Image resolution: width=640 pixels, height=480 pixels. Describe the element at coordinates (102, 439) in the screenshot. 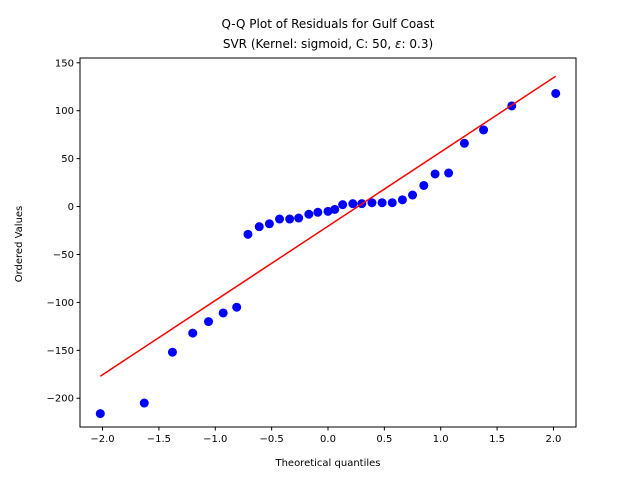

I see `x-tick-label: −2.0` at that location.